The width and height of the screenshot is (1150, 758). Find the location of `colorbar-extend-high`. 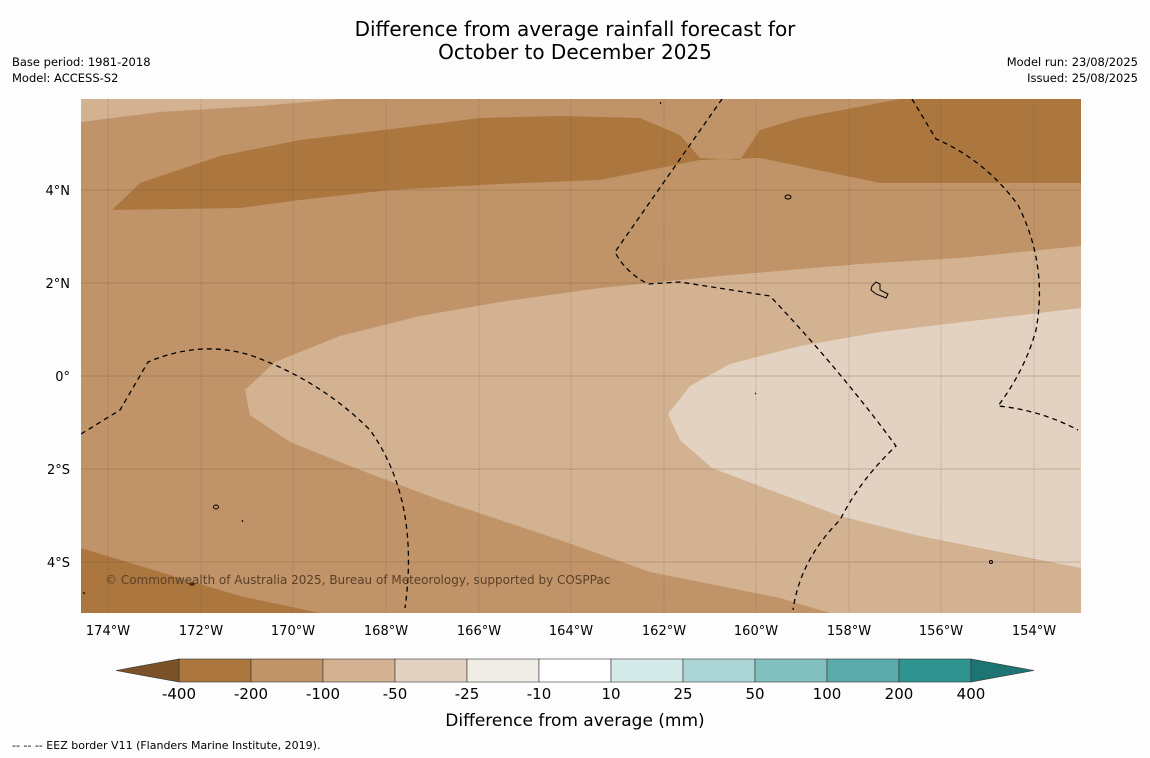

colorbar-extend-high is located at coordinates (1002, 670).